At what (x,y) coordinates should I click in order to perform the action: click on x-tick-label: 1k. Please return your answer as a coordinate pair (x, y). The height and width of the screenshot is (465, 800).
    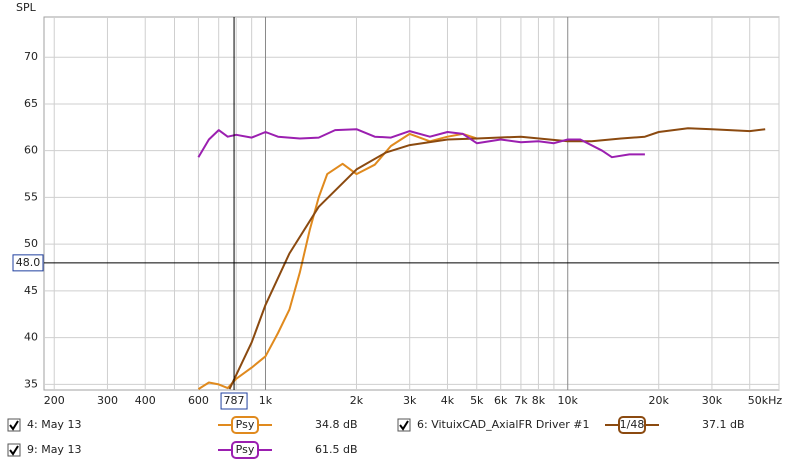
    Looking at the image, I should click on (266, 400).